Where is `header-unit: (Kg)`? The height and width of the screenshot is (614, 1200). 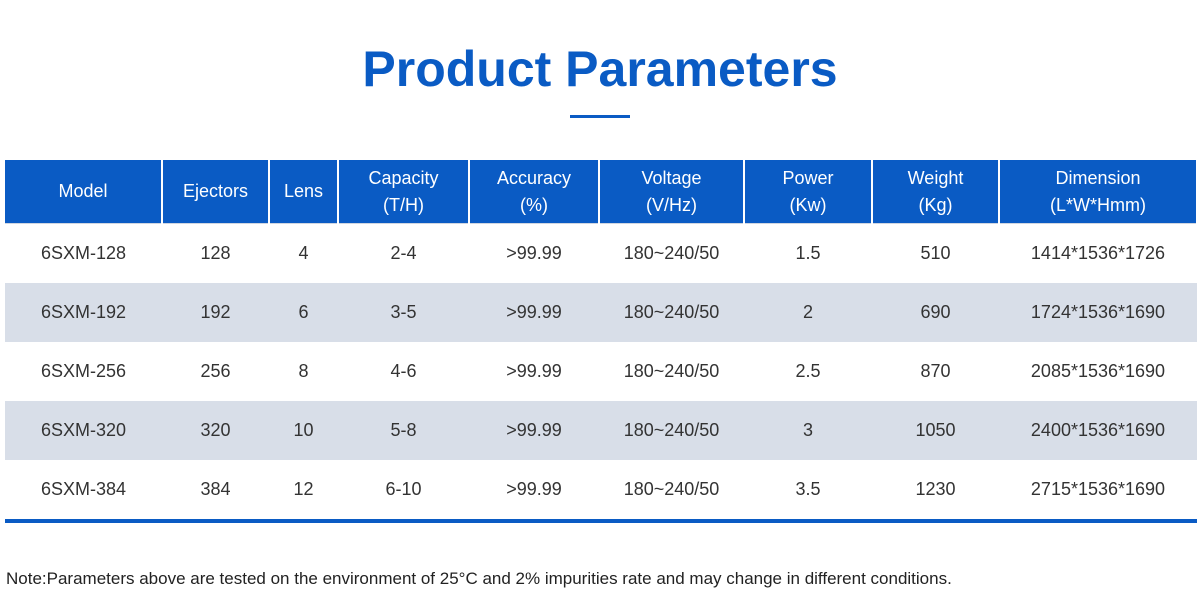 header-unit: (Kg) is located at coordinates (935, 204).